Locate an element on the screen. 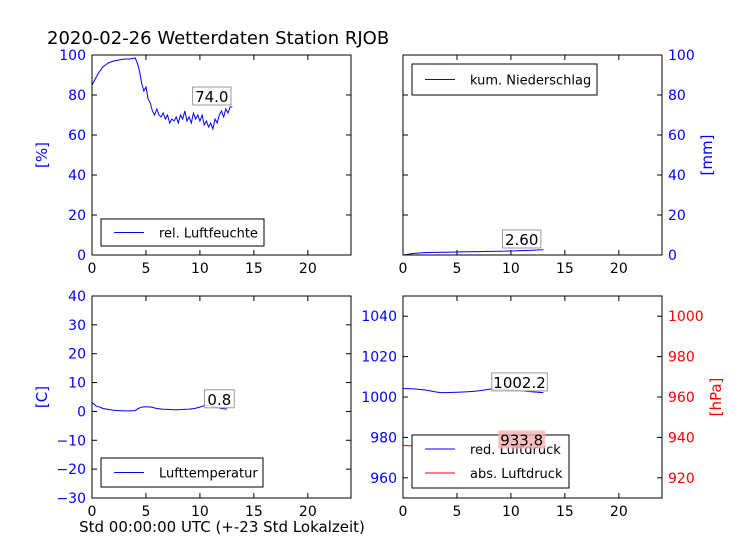 This screenshot has width=736, height=552. legend-label: kum. Niederschlag is located at coordinates (530, 81).